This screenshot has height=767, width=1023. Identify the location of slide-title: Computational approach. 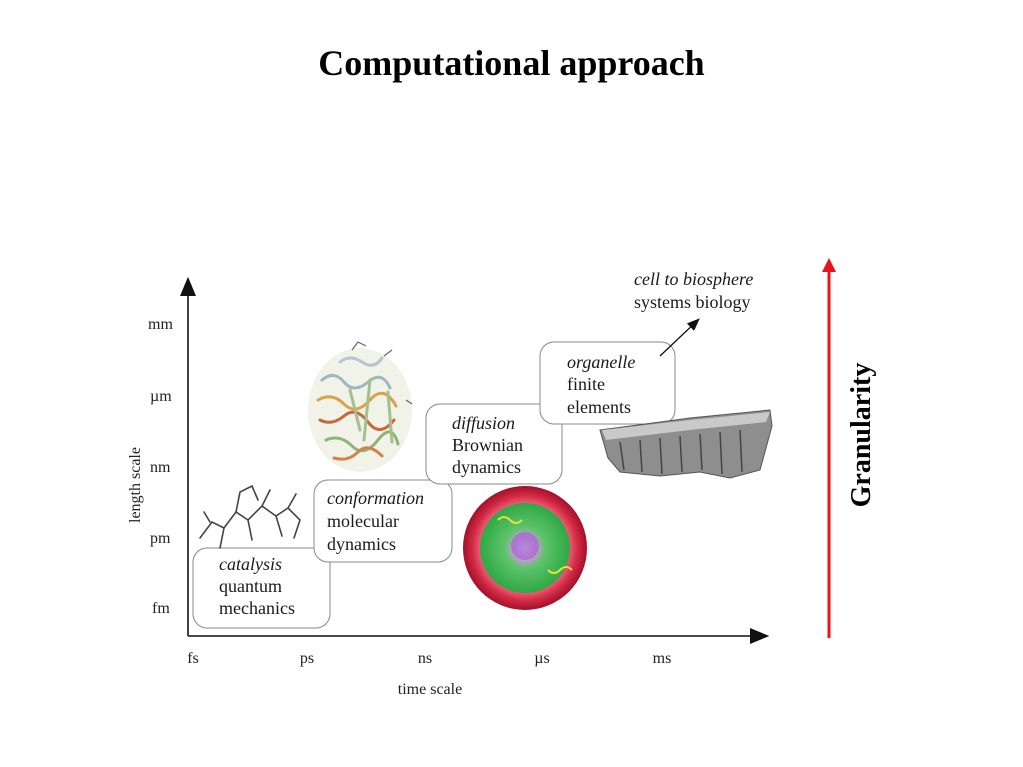
(511, 63).